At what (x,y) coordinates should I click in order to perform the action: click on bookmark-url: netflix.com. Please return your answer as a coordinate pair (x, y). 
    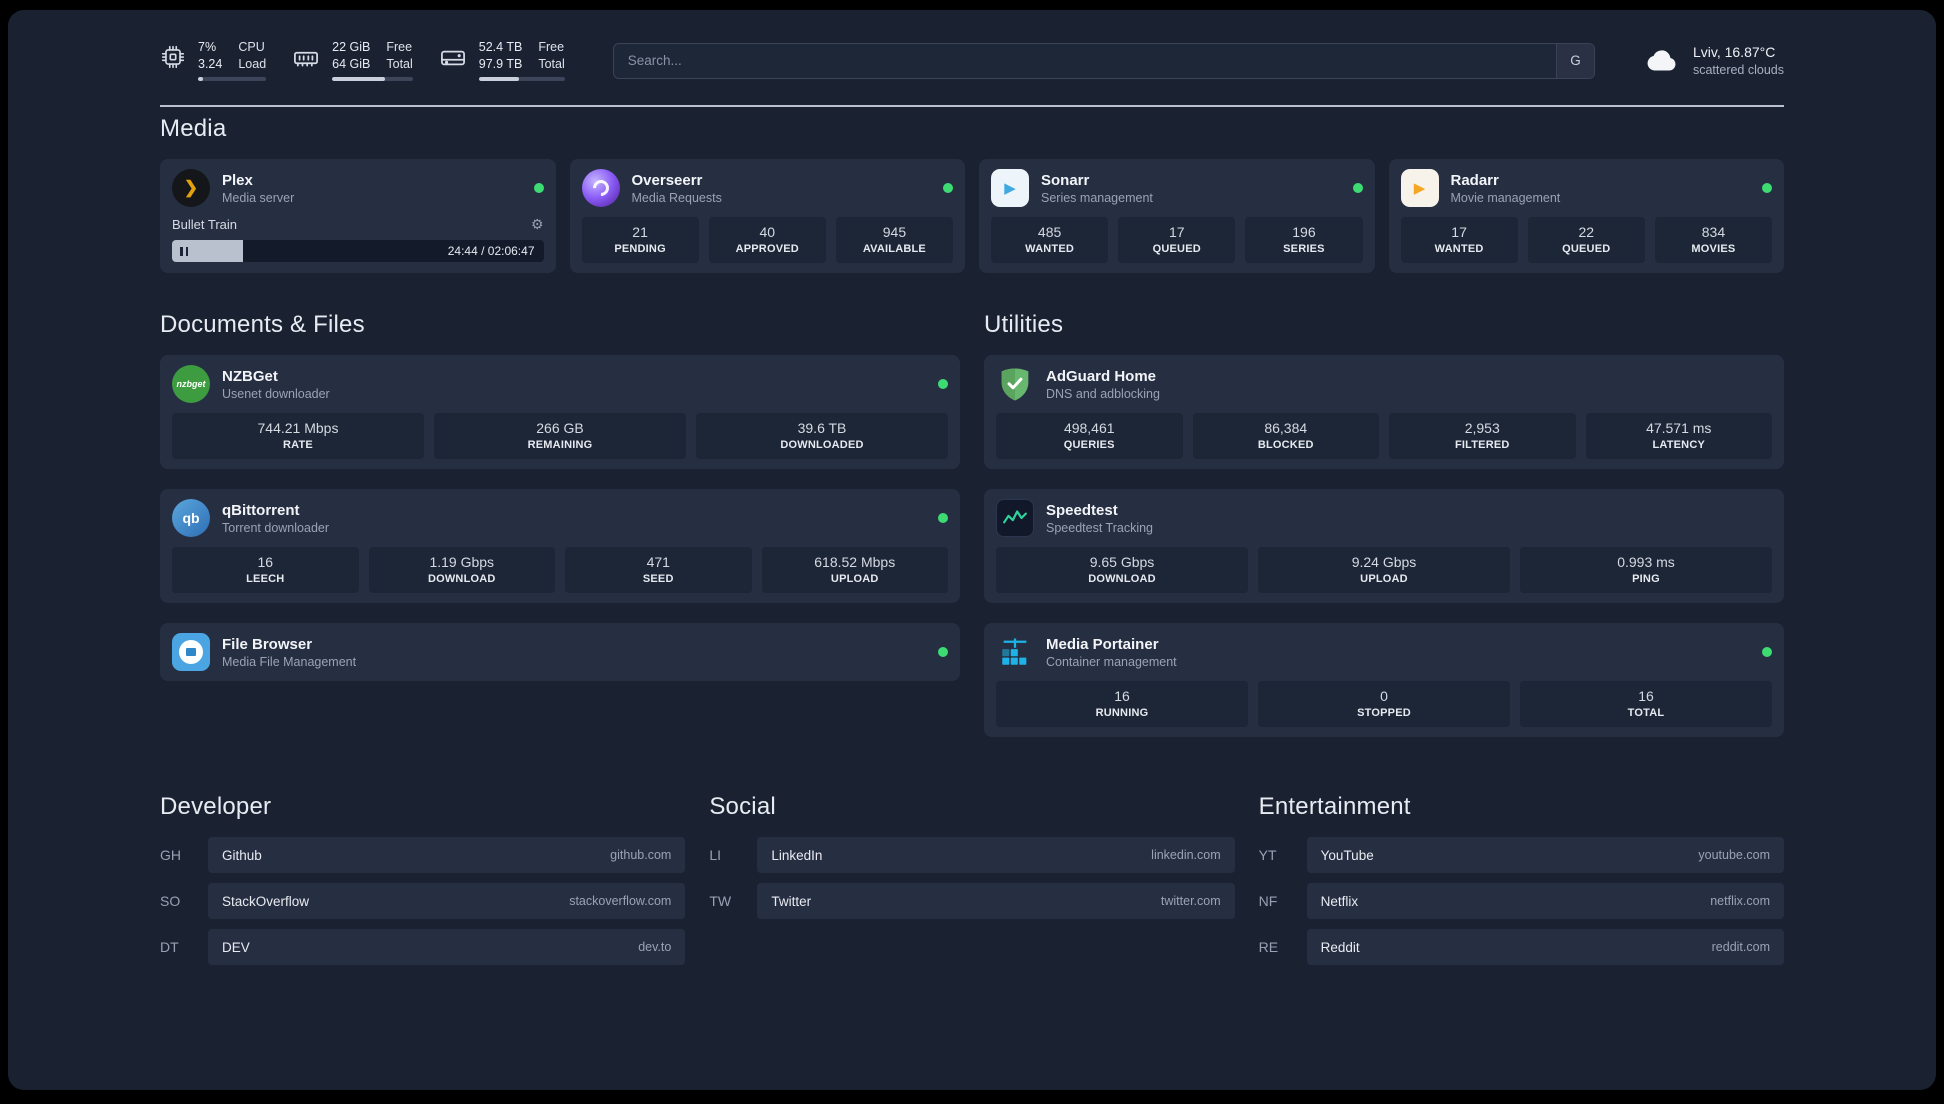
    Looking at the image, I should click on (1740, 901).